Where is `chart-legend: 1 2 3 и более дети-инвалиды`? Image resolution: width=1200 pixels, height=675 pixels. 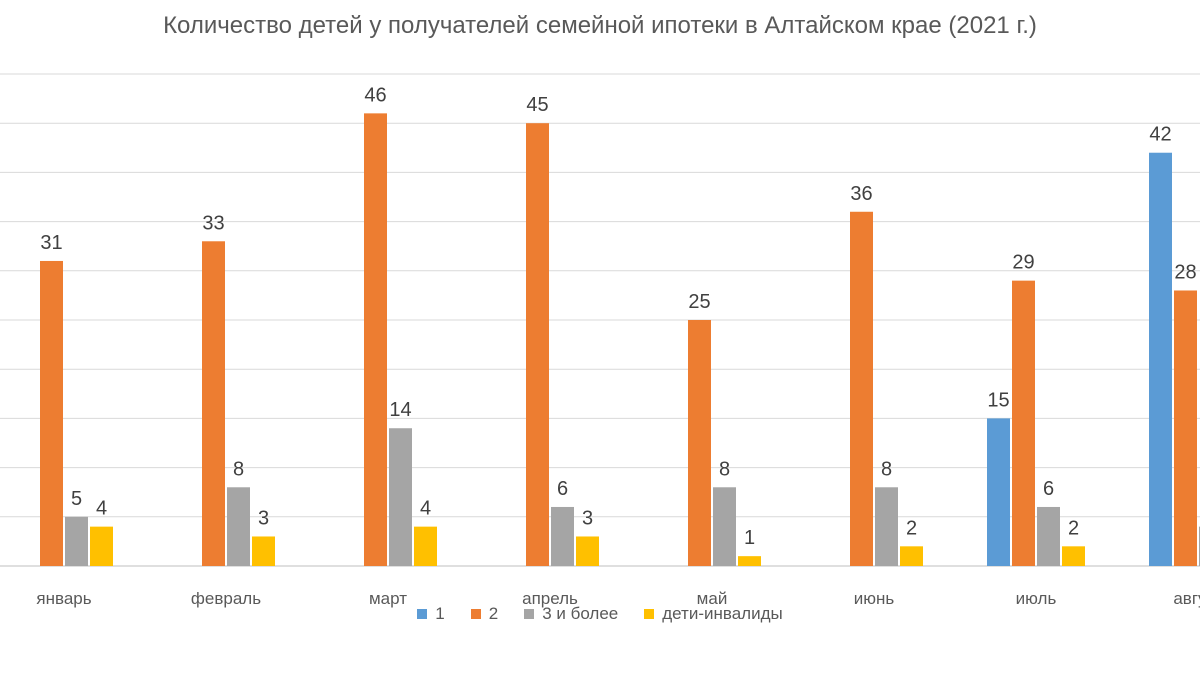
chart-legend: 1 2 3 и более дети-инвалиды is located at coordinates (600, 614).